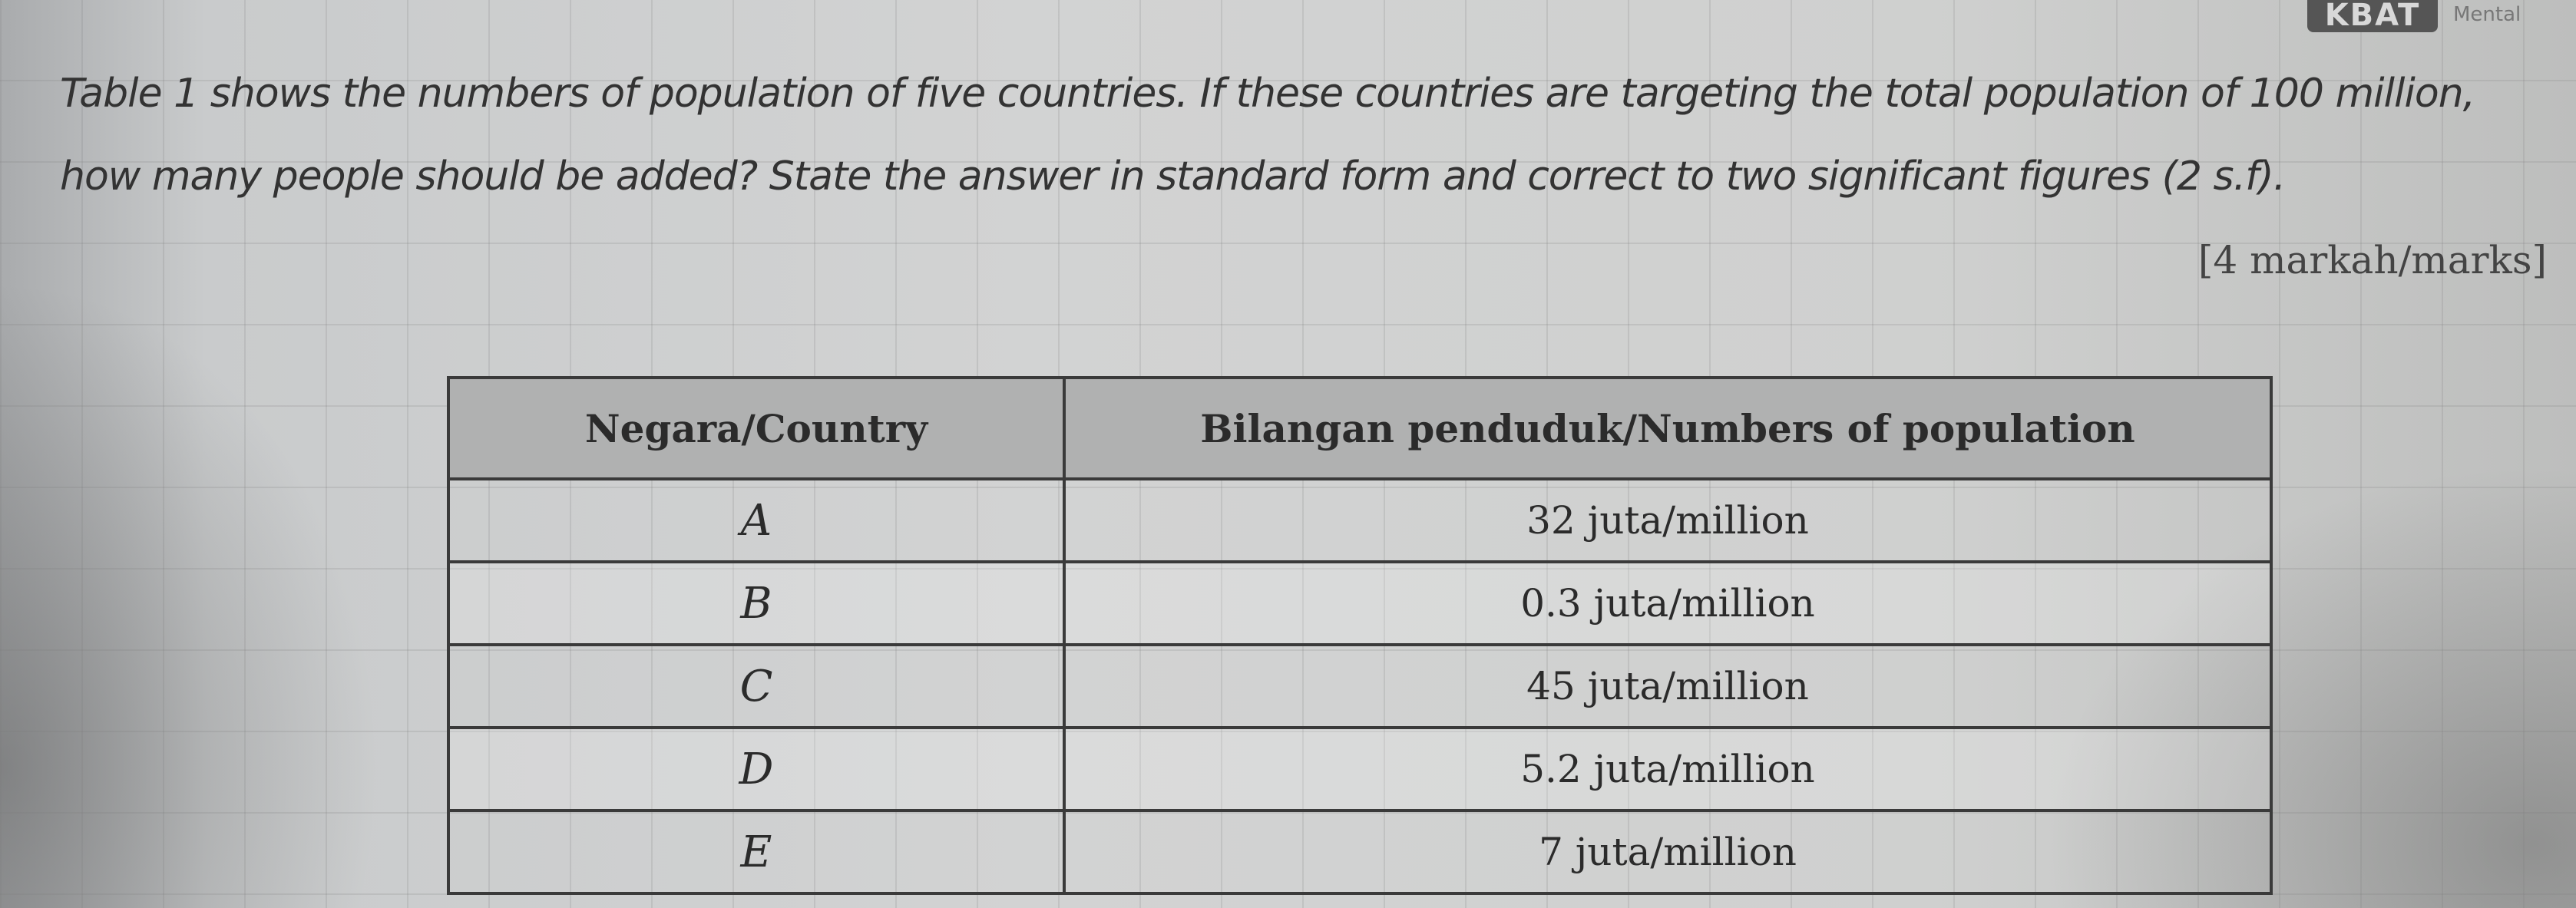 Image resolution: width=2576 pixels, height=908 pixels. I want to click on country-cell: E, so click(756, 852).